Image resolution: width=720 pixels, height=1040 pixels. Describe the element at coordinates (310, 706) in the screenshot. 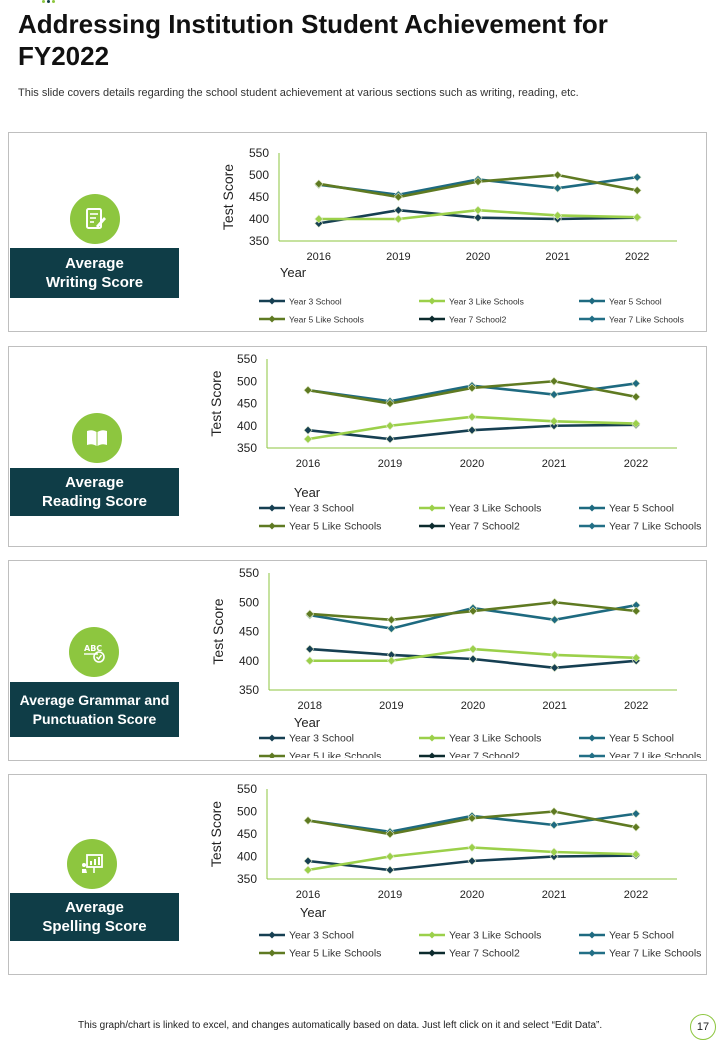

I see `x-tick-label: 2018` at that location.